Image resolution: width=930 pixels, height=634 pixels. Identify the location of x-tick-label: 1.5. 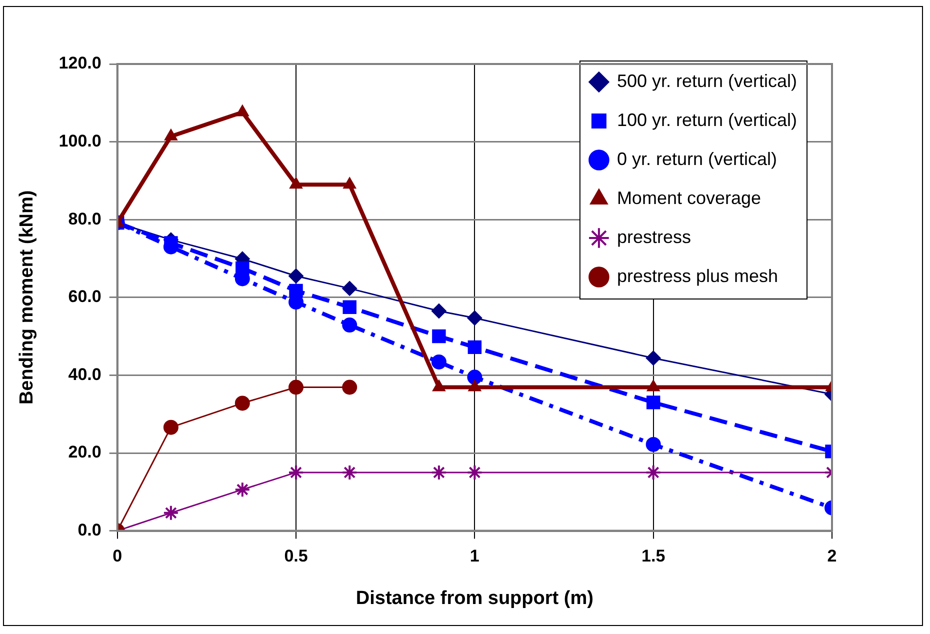
(654, 556).